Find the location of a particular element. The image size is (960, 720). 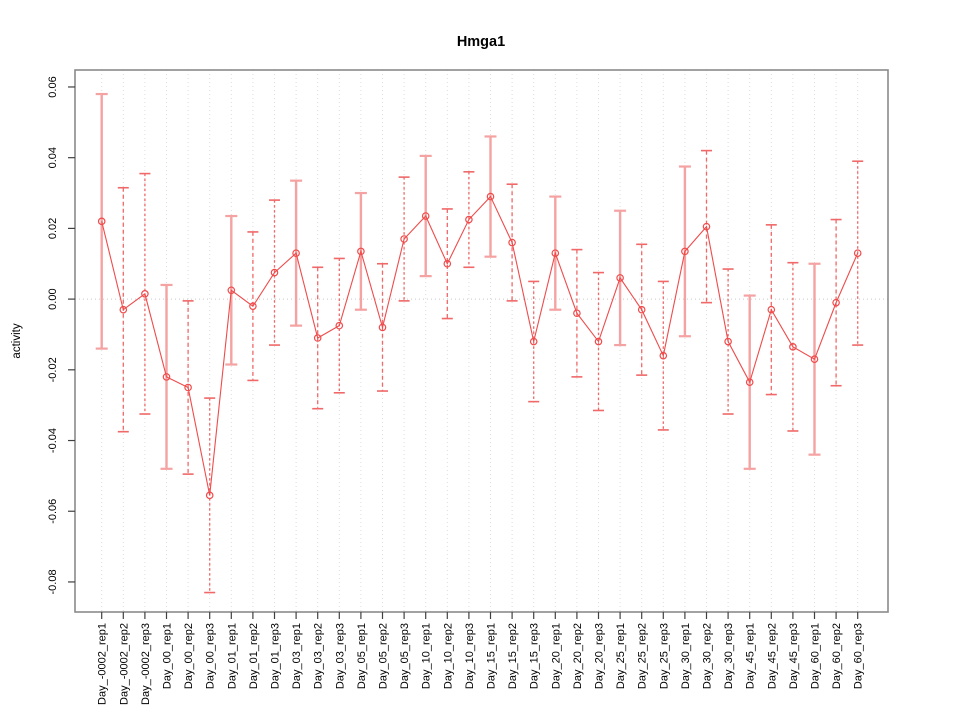

y-axis-label: activity is located at coordinates (17, 340).